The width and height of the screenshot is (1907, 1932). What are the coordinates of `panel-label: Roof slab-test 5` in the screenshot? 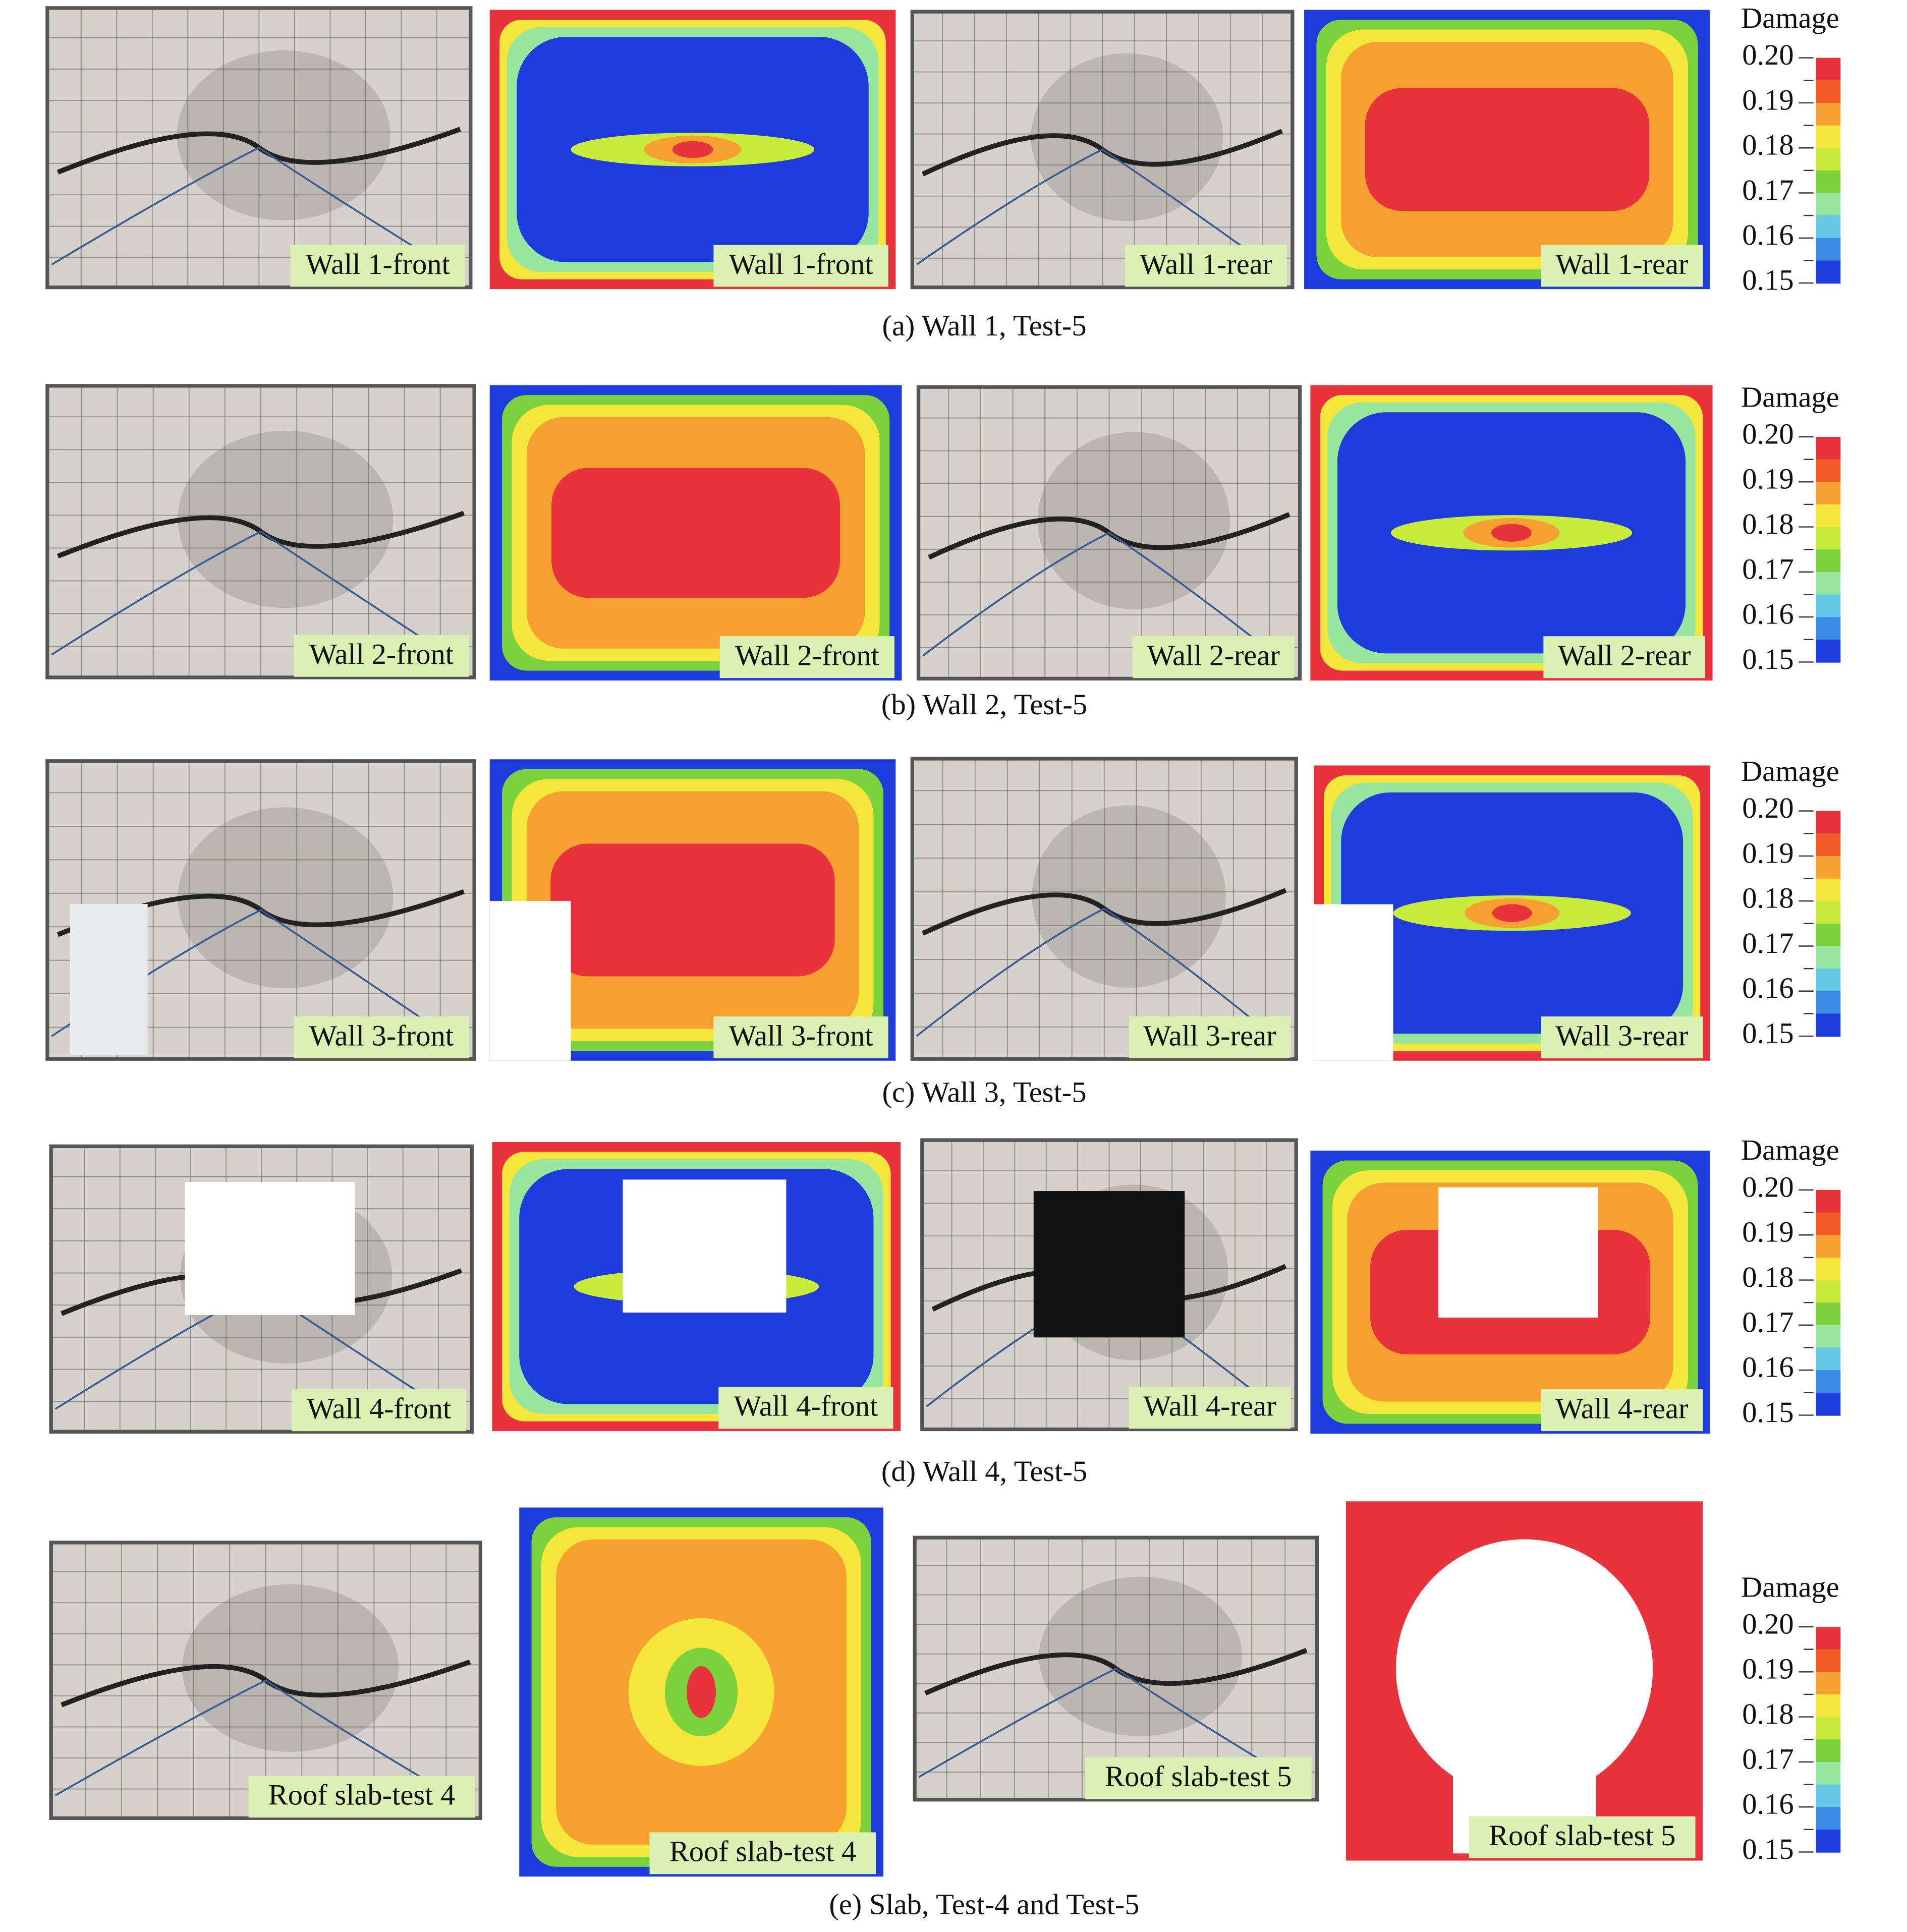 It's located at (1582, 1835).